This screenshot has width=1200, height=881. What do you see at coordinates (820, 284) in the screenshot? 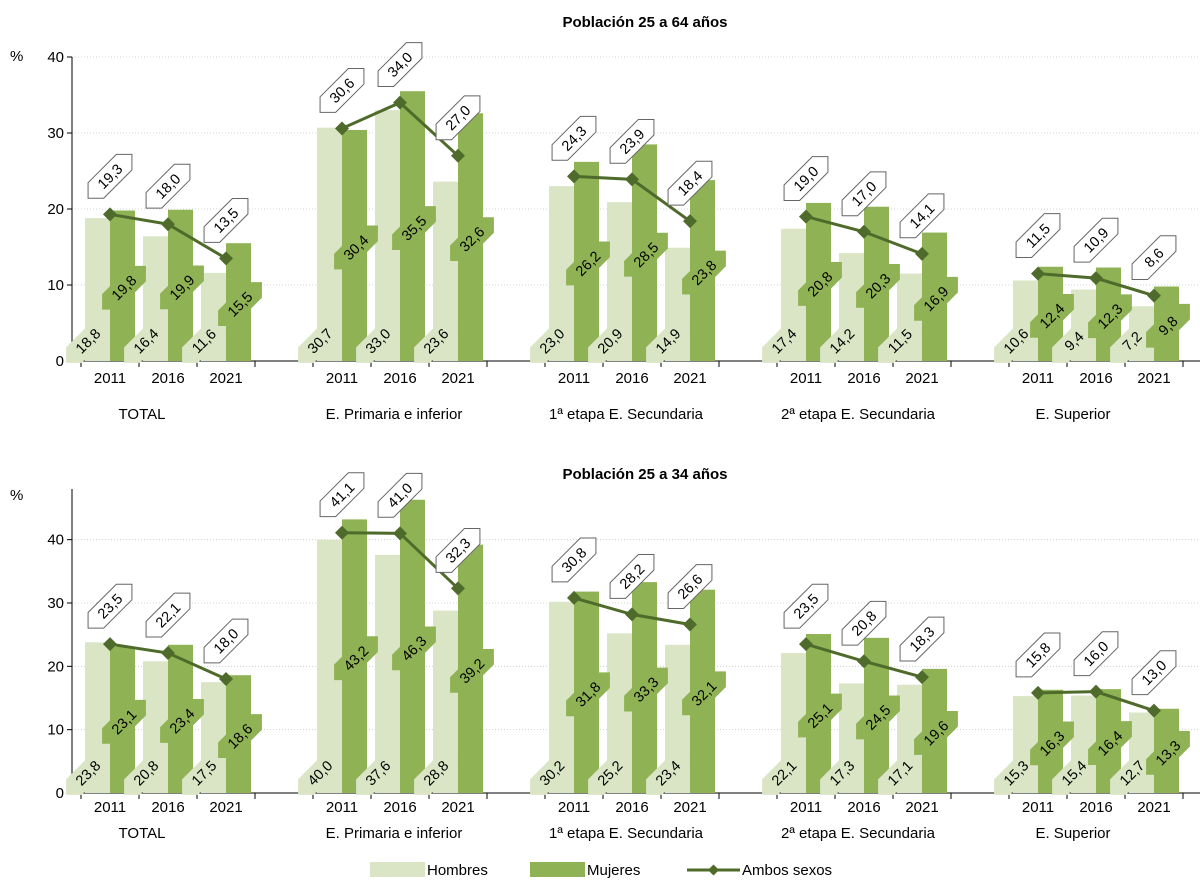
I see `data-label-mujeres: 20,8` at bounding box center [820, 284].